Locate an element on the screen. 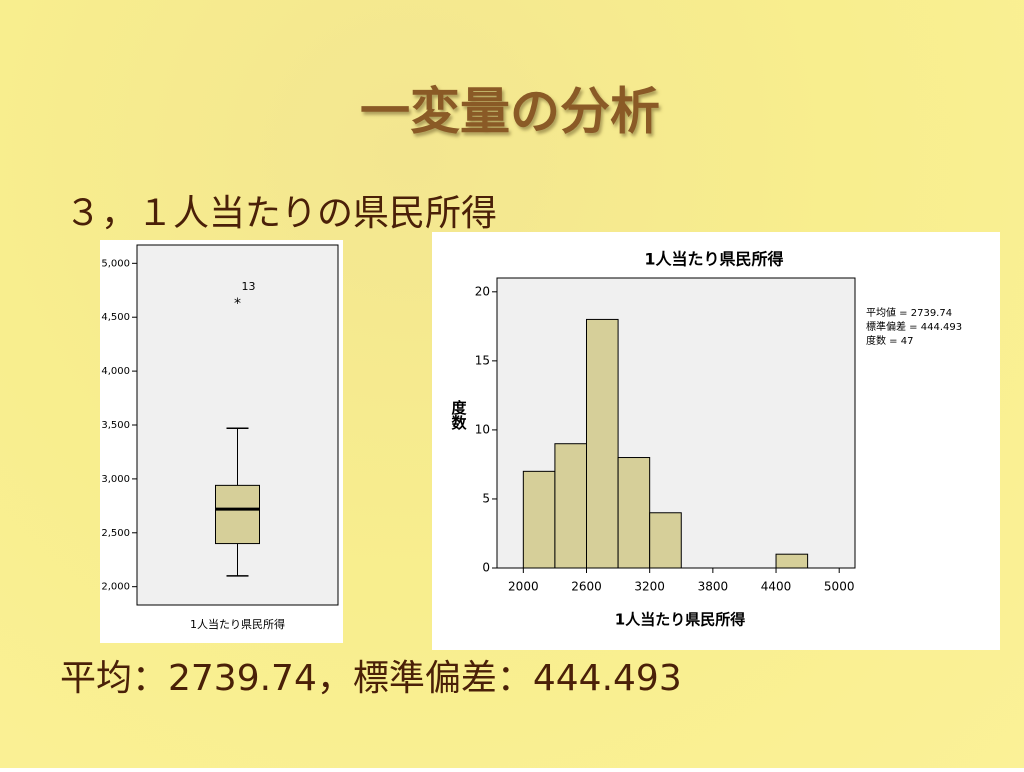 Image resolution: width=1024 pixels, height=772 pixels. x-tick-label: 5000 is located at coordinates (839, 587).